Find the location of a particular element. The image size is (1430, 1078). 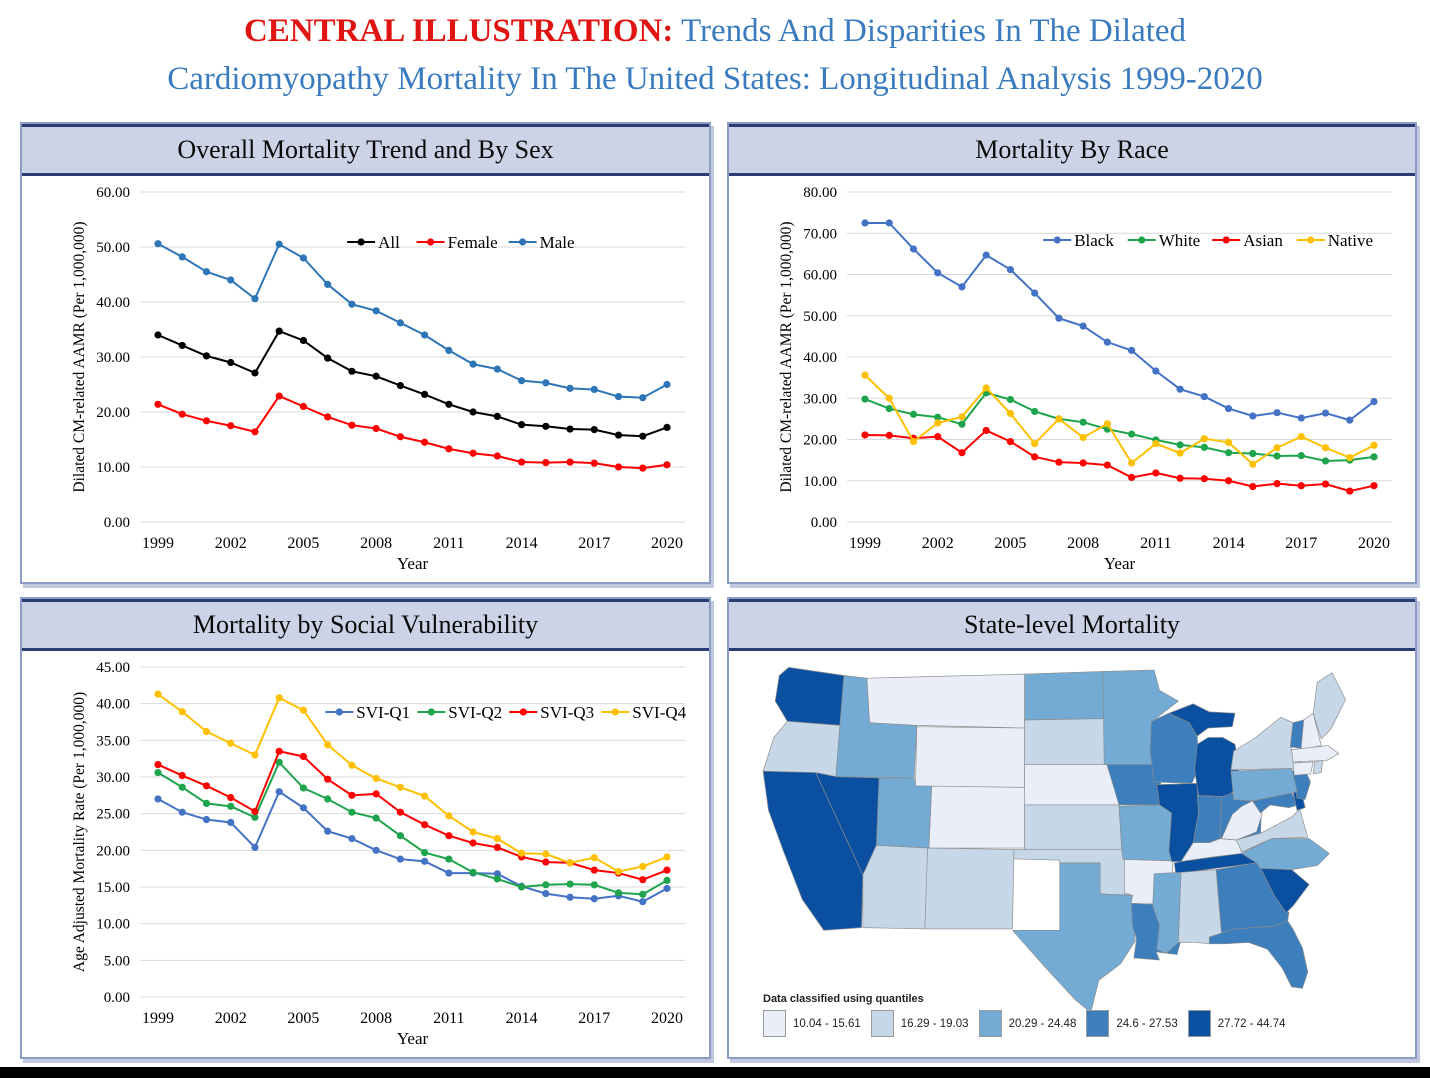

legend-item-Male: Male is located at coordinates (541, 242).